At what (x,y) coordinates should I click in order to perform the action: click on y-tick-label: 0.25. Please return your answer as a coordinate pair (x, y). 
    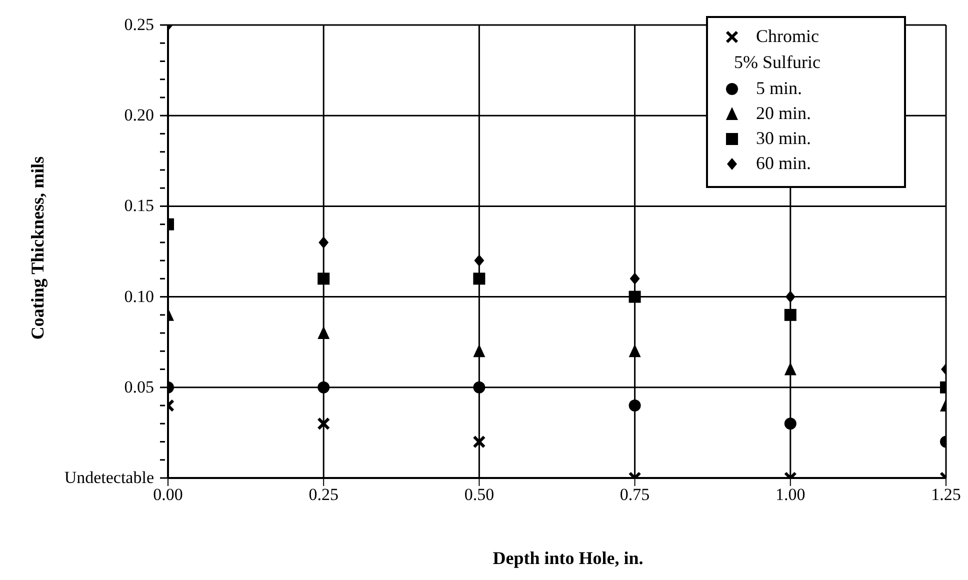
    Looking at the image, I should click on (139, 24).